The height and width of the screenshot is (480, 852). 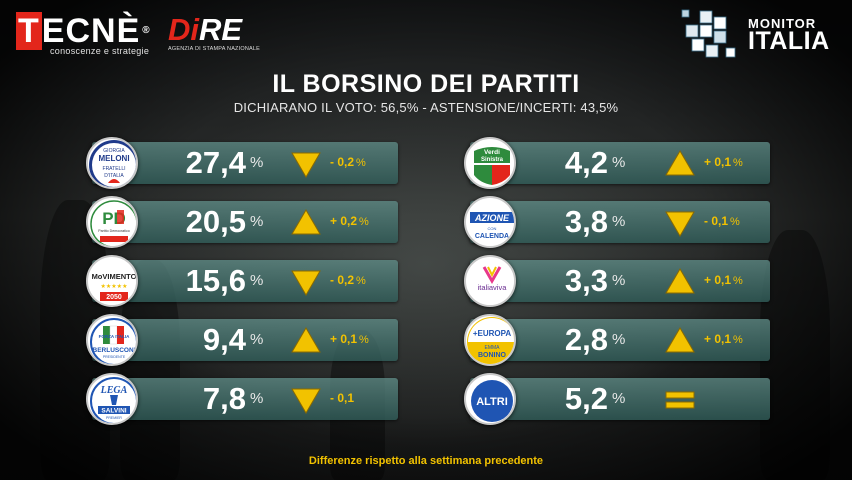 I want to click on fi-text-1: FORZA ITALIA, so click(x=114, y=336).